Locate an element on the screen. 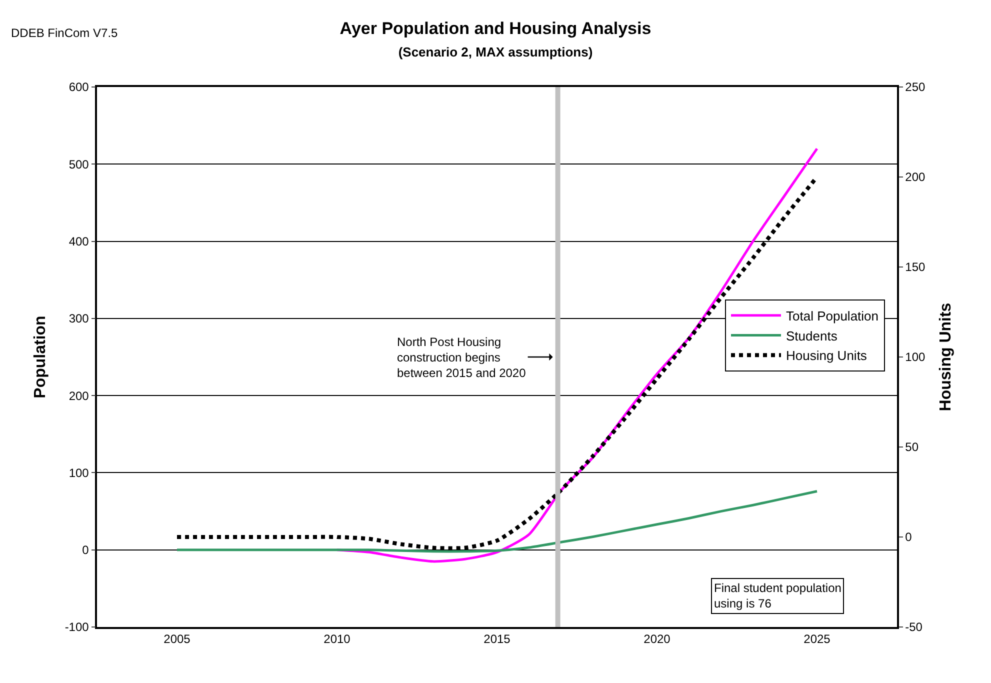 The image size is (991, 683). annotation: North Post Housing construction begins between 2015 and 2020 is located at coordinates (461, 357).